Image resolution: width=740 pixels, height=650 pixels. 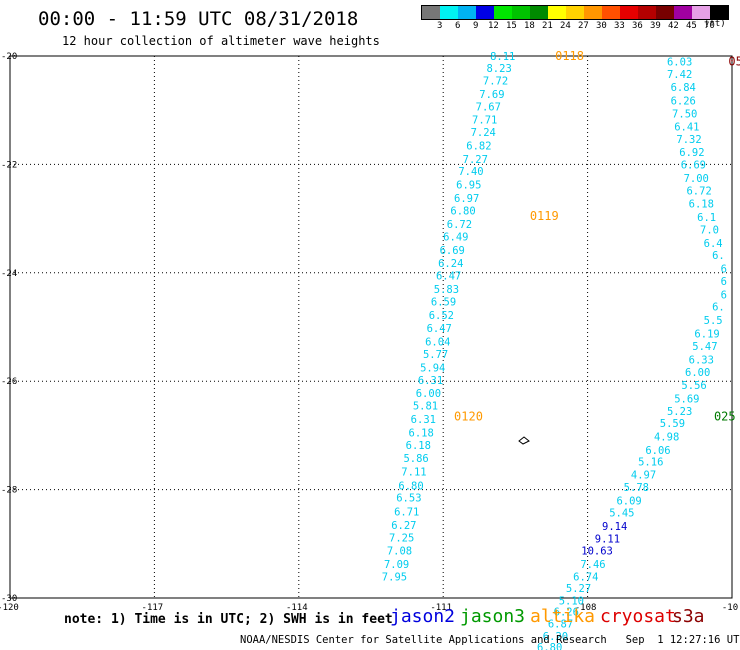 I want to click on swh-value: 6.4, so click(x=713, y=244).